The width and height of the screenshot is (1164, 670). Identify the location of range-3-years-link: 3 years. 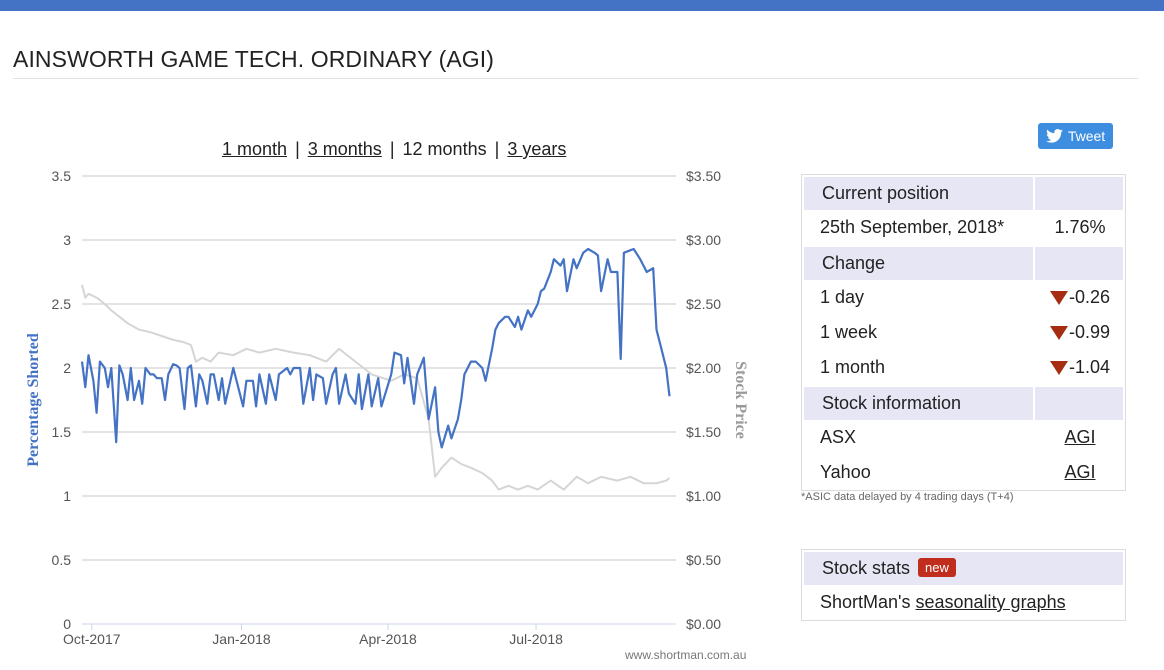
(537, 149).